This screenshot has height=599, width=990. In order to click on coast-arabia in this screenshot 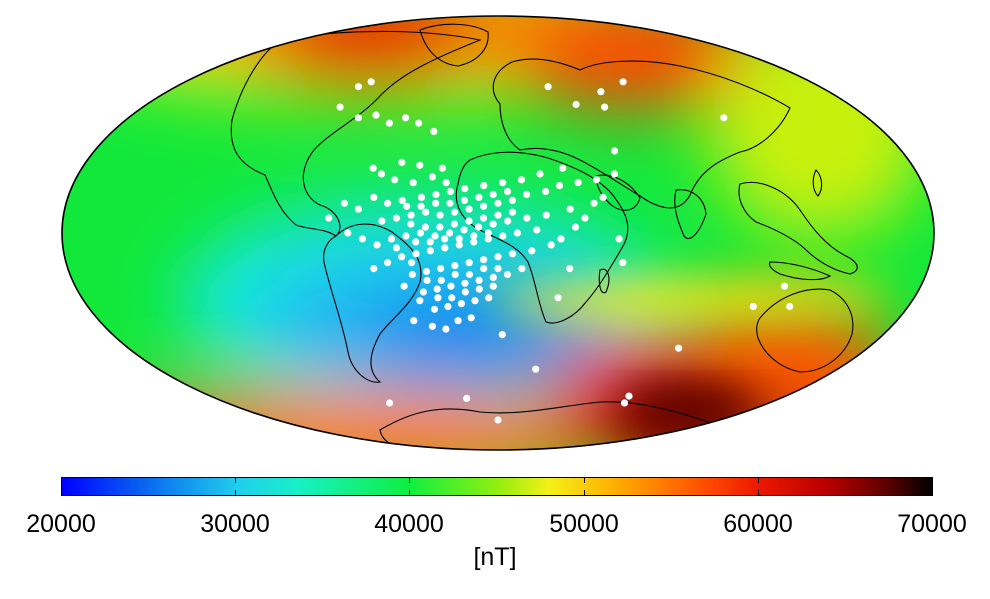, I will do `click(618, 192)`.